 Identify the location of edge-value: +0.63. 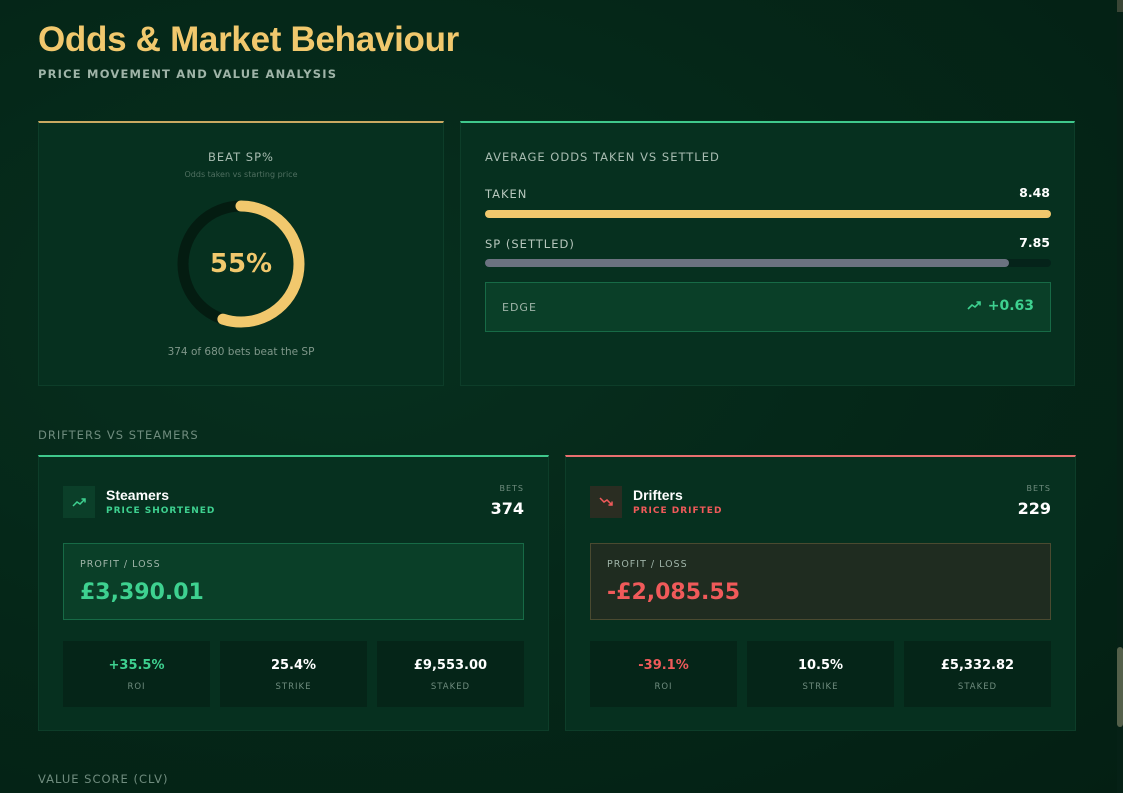
(1010, 306).